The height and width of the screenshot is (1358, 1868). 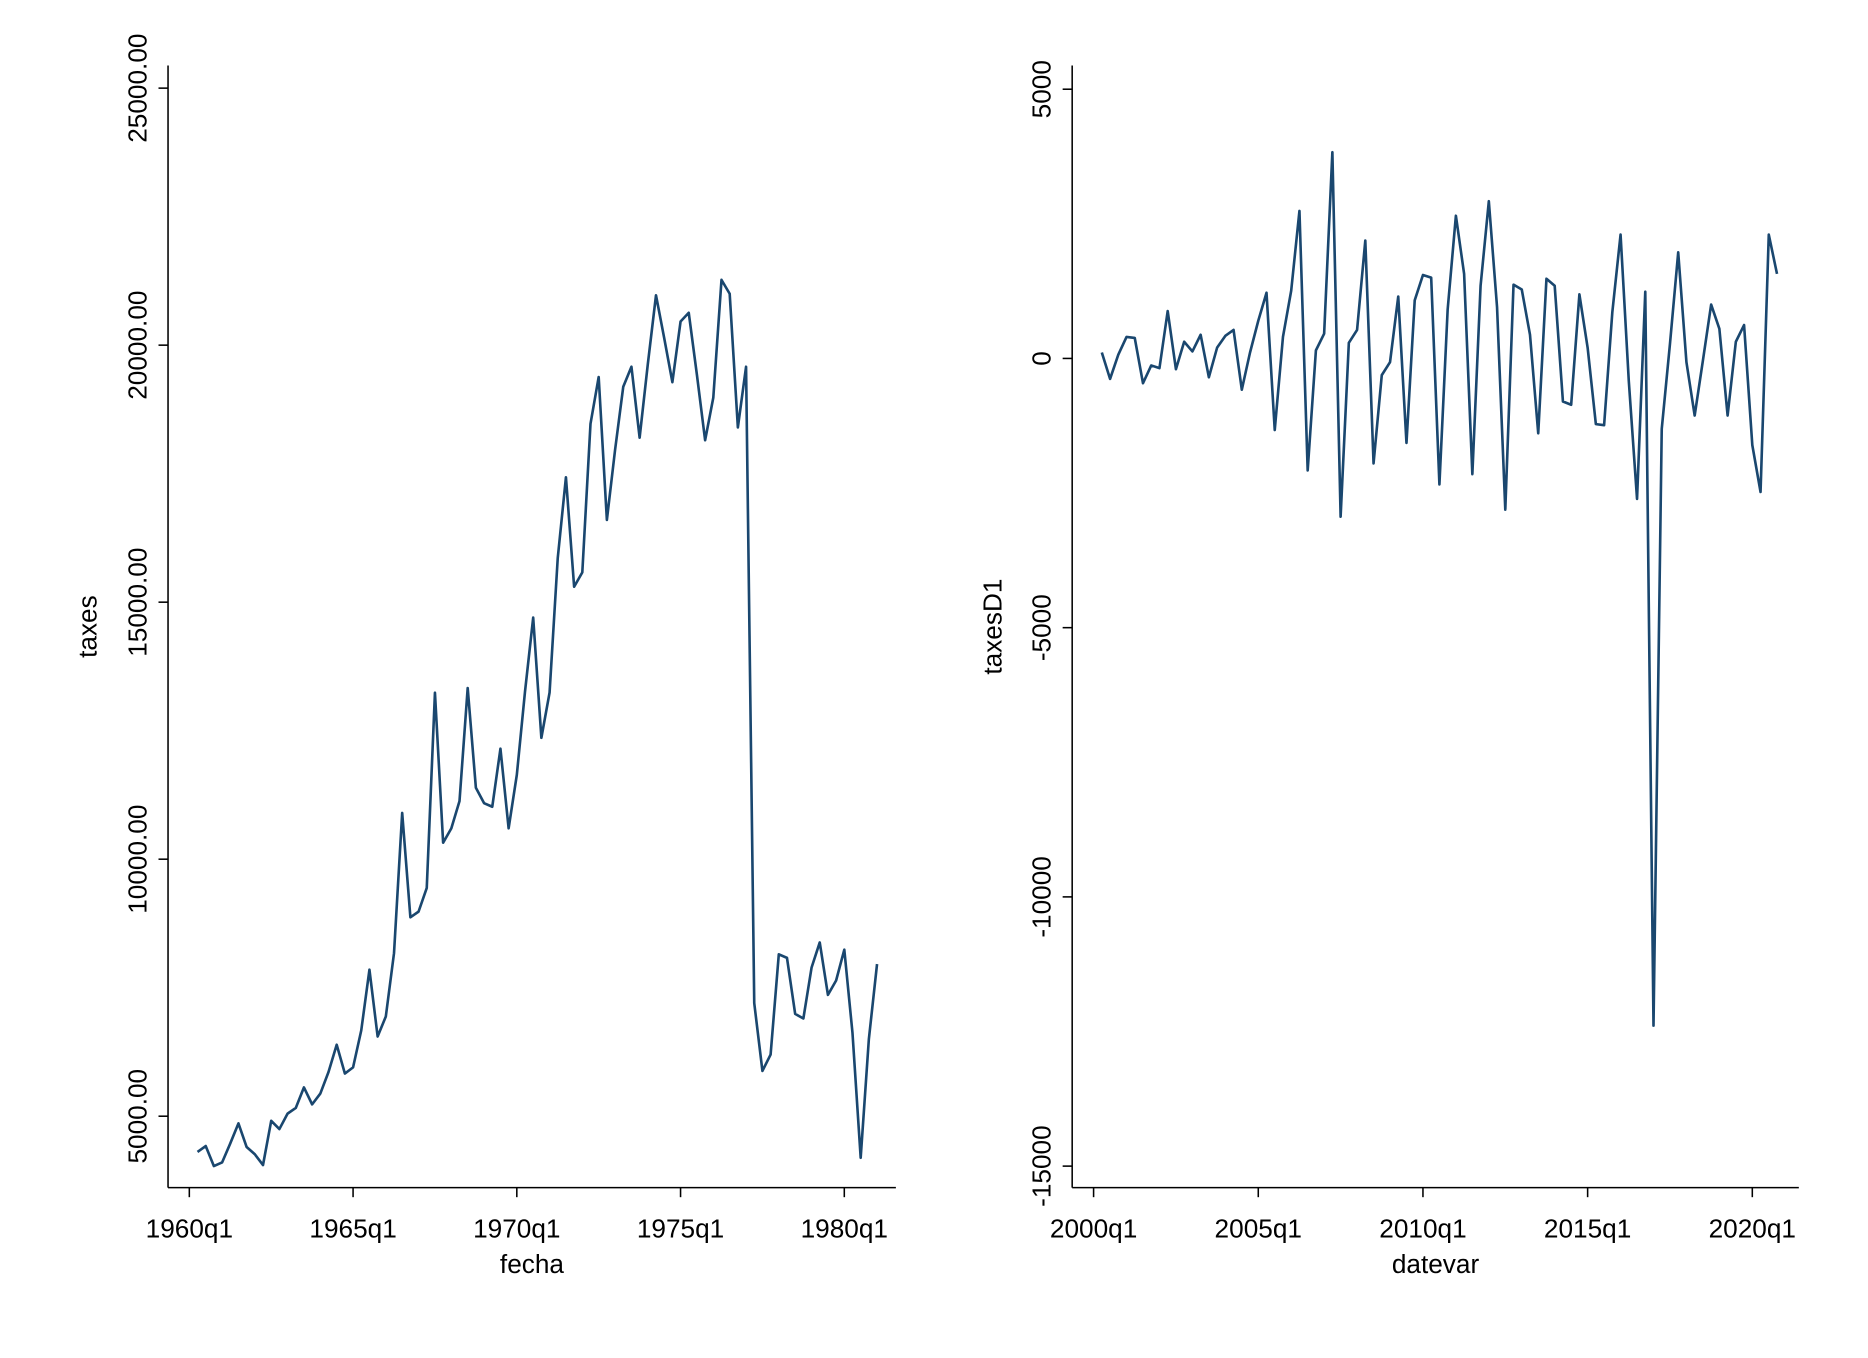 I want to click on y-axis-title: taxesD1, so click(x=993, y=627).